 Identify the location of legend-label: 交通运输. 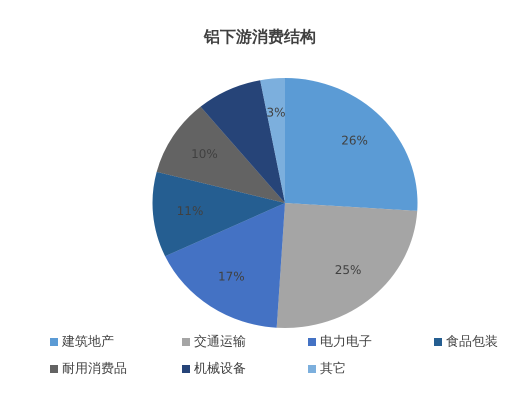
(220, 342).